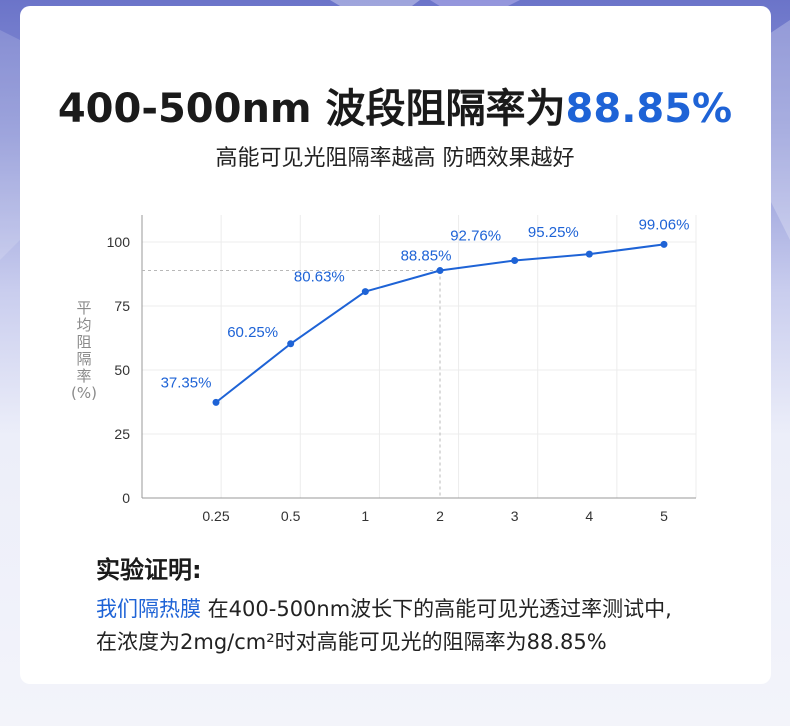 Image resolution: width=790 pixels, height=726 pixels. I want to click on proof-line-2: 在浓度为2mg/cm²时对高能可见光的阻隔率为88.85%, so click(351, 642).